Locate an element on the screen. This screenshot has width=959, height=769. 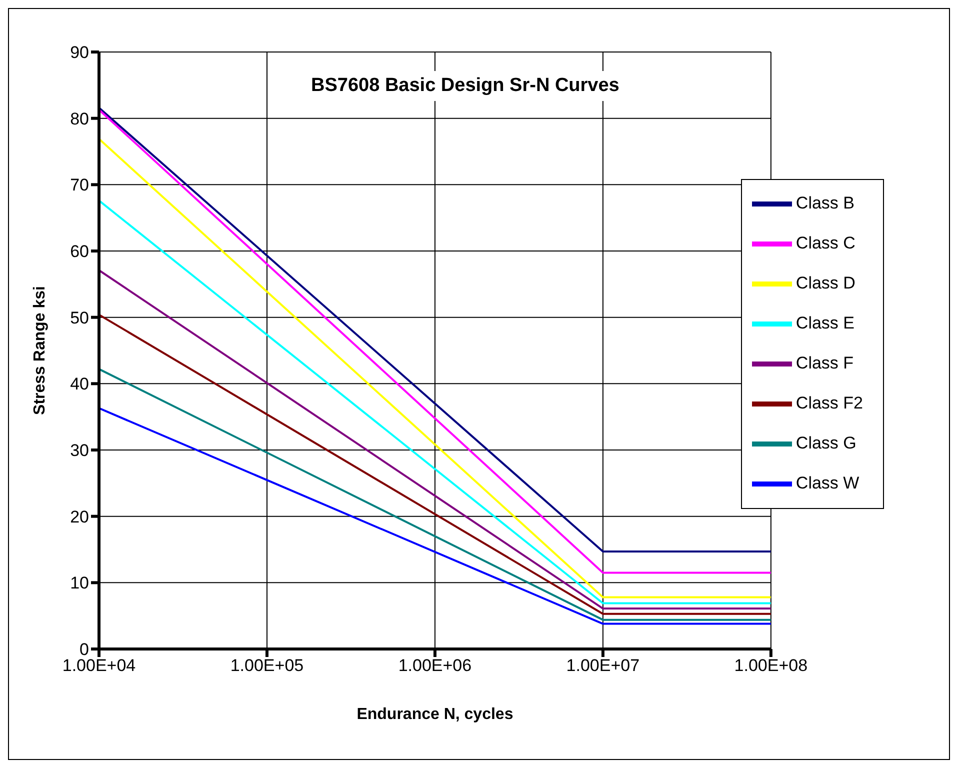
x-tick-label: 1.00E+06 is located at coordinates (435, 666).